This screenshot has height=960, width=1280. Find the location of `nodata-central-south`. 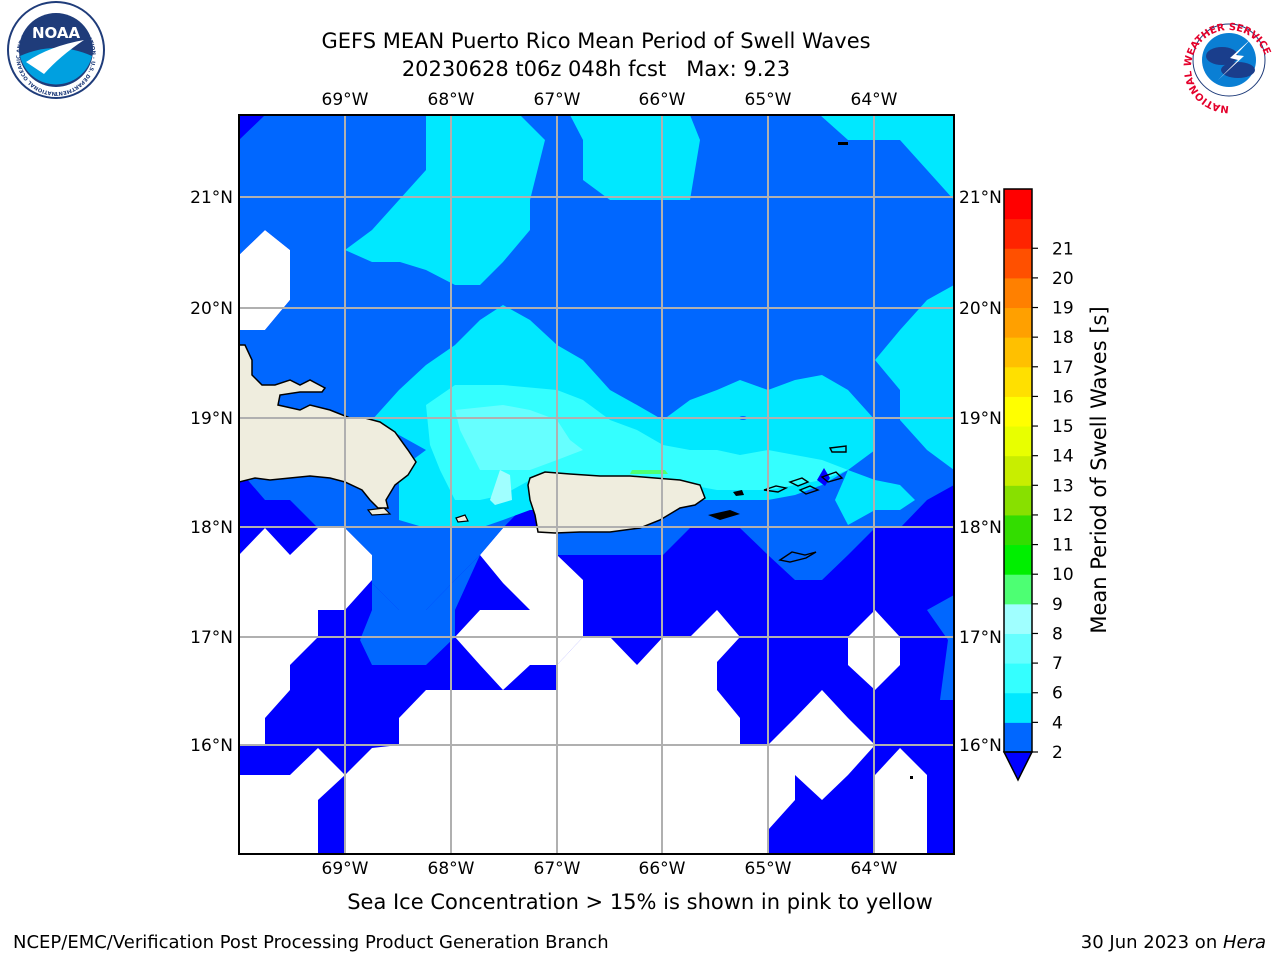

nodata-central-south is located at coordinates (519, 609).